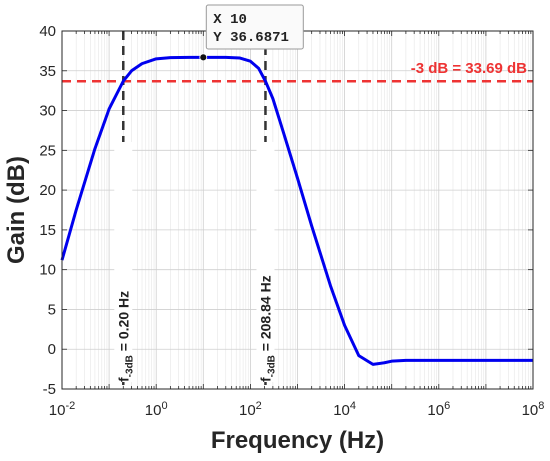  What do you see at coordinates (230, 20) in the screenshot?
I see `datatip-x-value: X 10` at bounding box center [230, 20].